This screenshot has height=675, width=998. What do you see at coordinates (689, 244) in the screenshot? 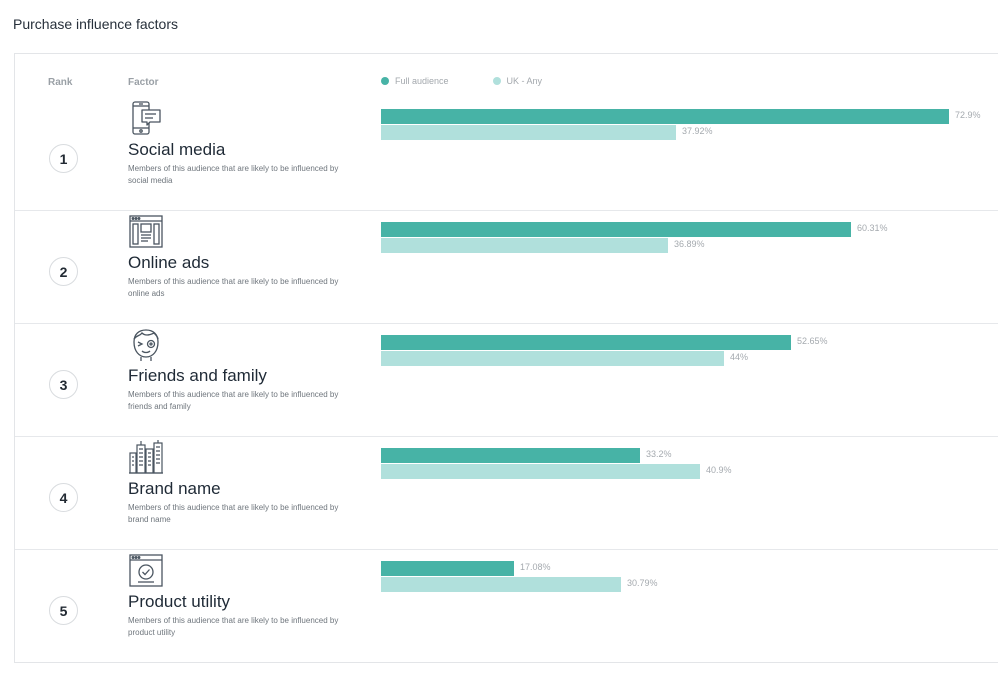
I see `bar-value-label: 36.89%` at bounding box center [689, 244].